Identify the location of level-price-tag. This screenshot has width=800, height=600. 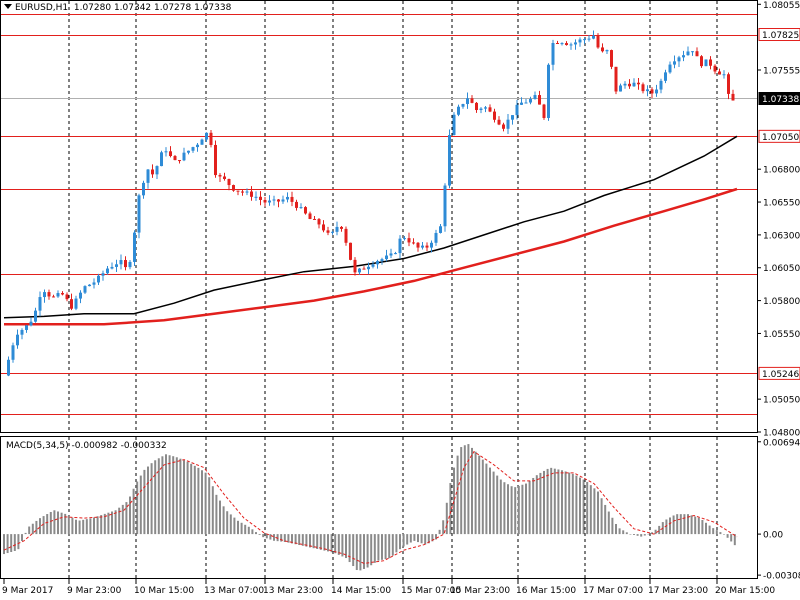
(779, 373).